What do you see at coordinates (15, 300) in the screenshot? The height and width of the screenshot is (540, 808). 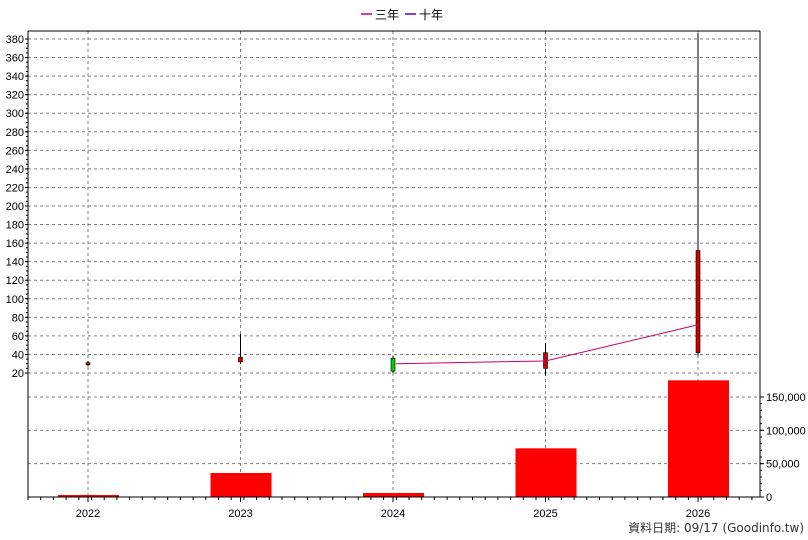 I see `price-tick-label: 100` at bounding box center [15, 300].